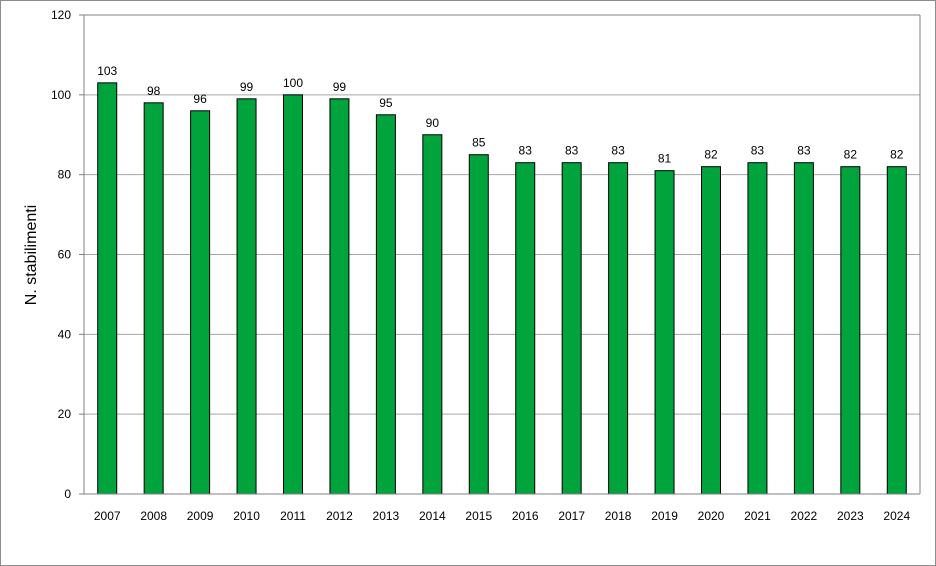  I want to click on y-tick-label: 80, so click(65, 175).